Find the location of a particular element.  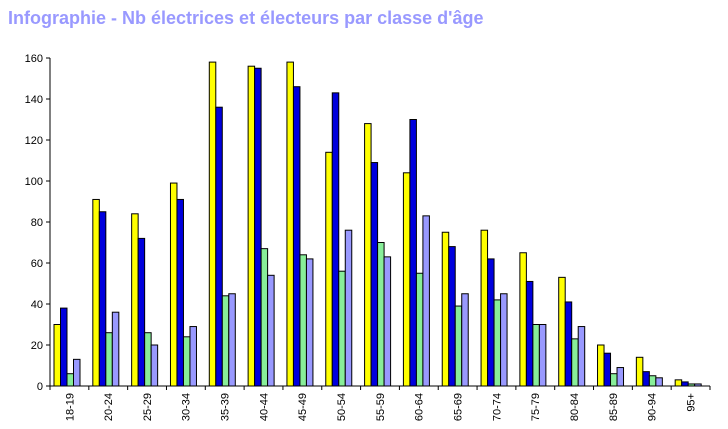

bar-50-54-s4 is located at coordinates (348, 308).